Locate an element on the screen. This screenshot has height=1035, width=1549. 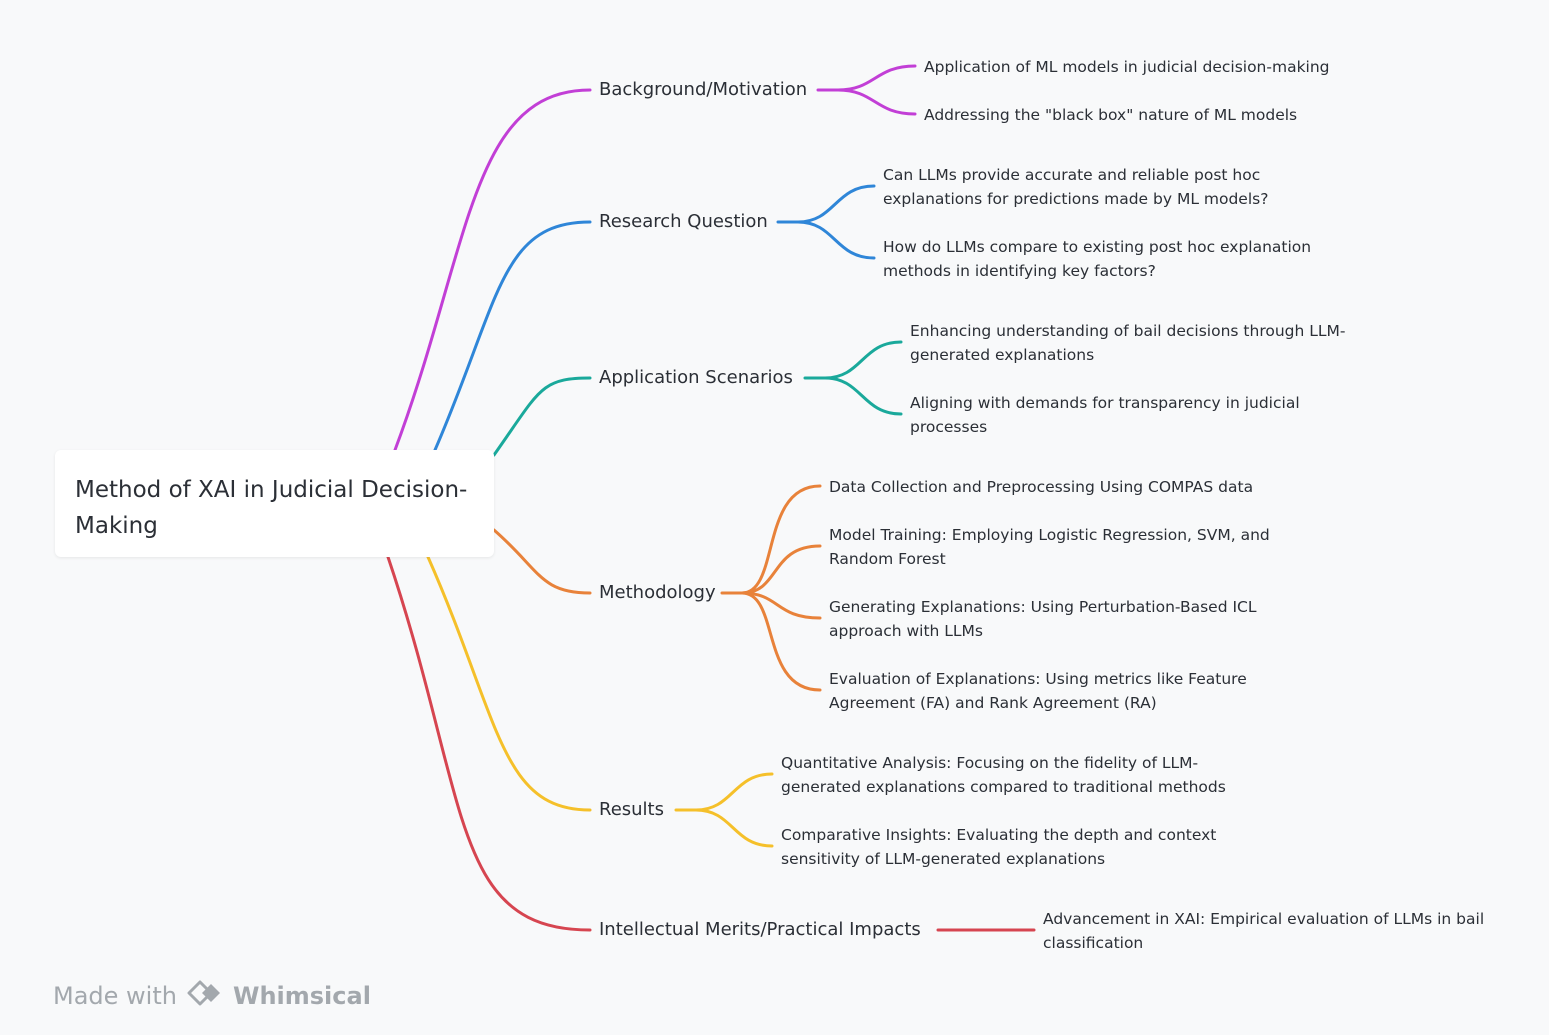
made-with-whimsical-badge: Made with Whimsical is located at coordinates (212, 996).